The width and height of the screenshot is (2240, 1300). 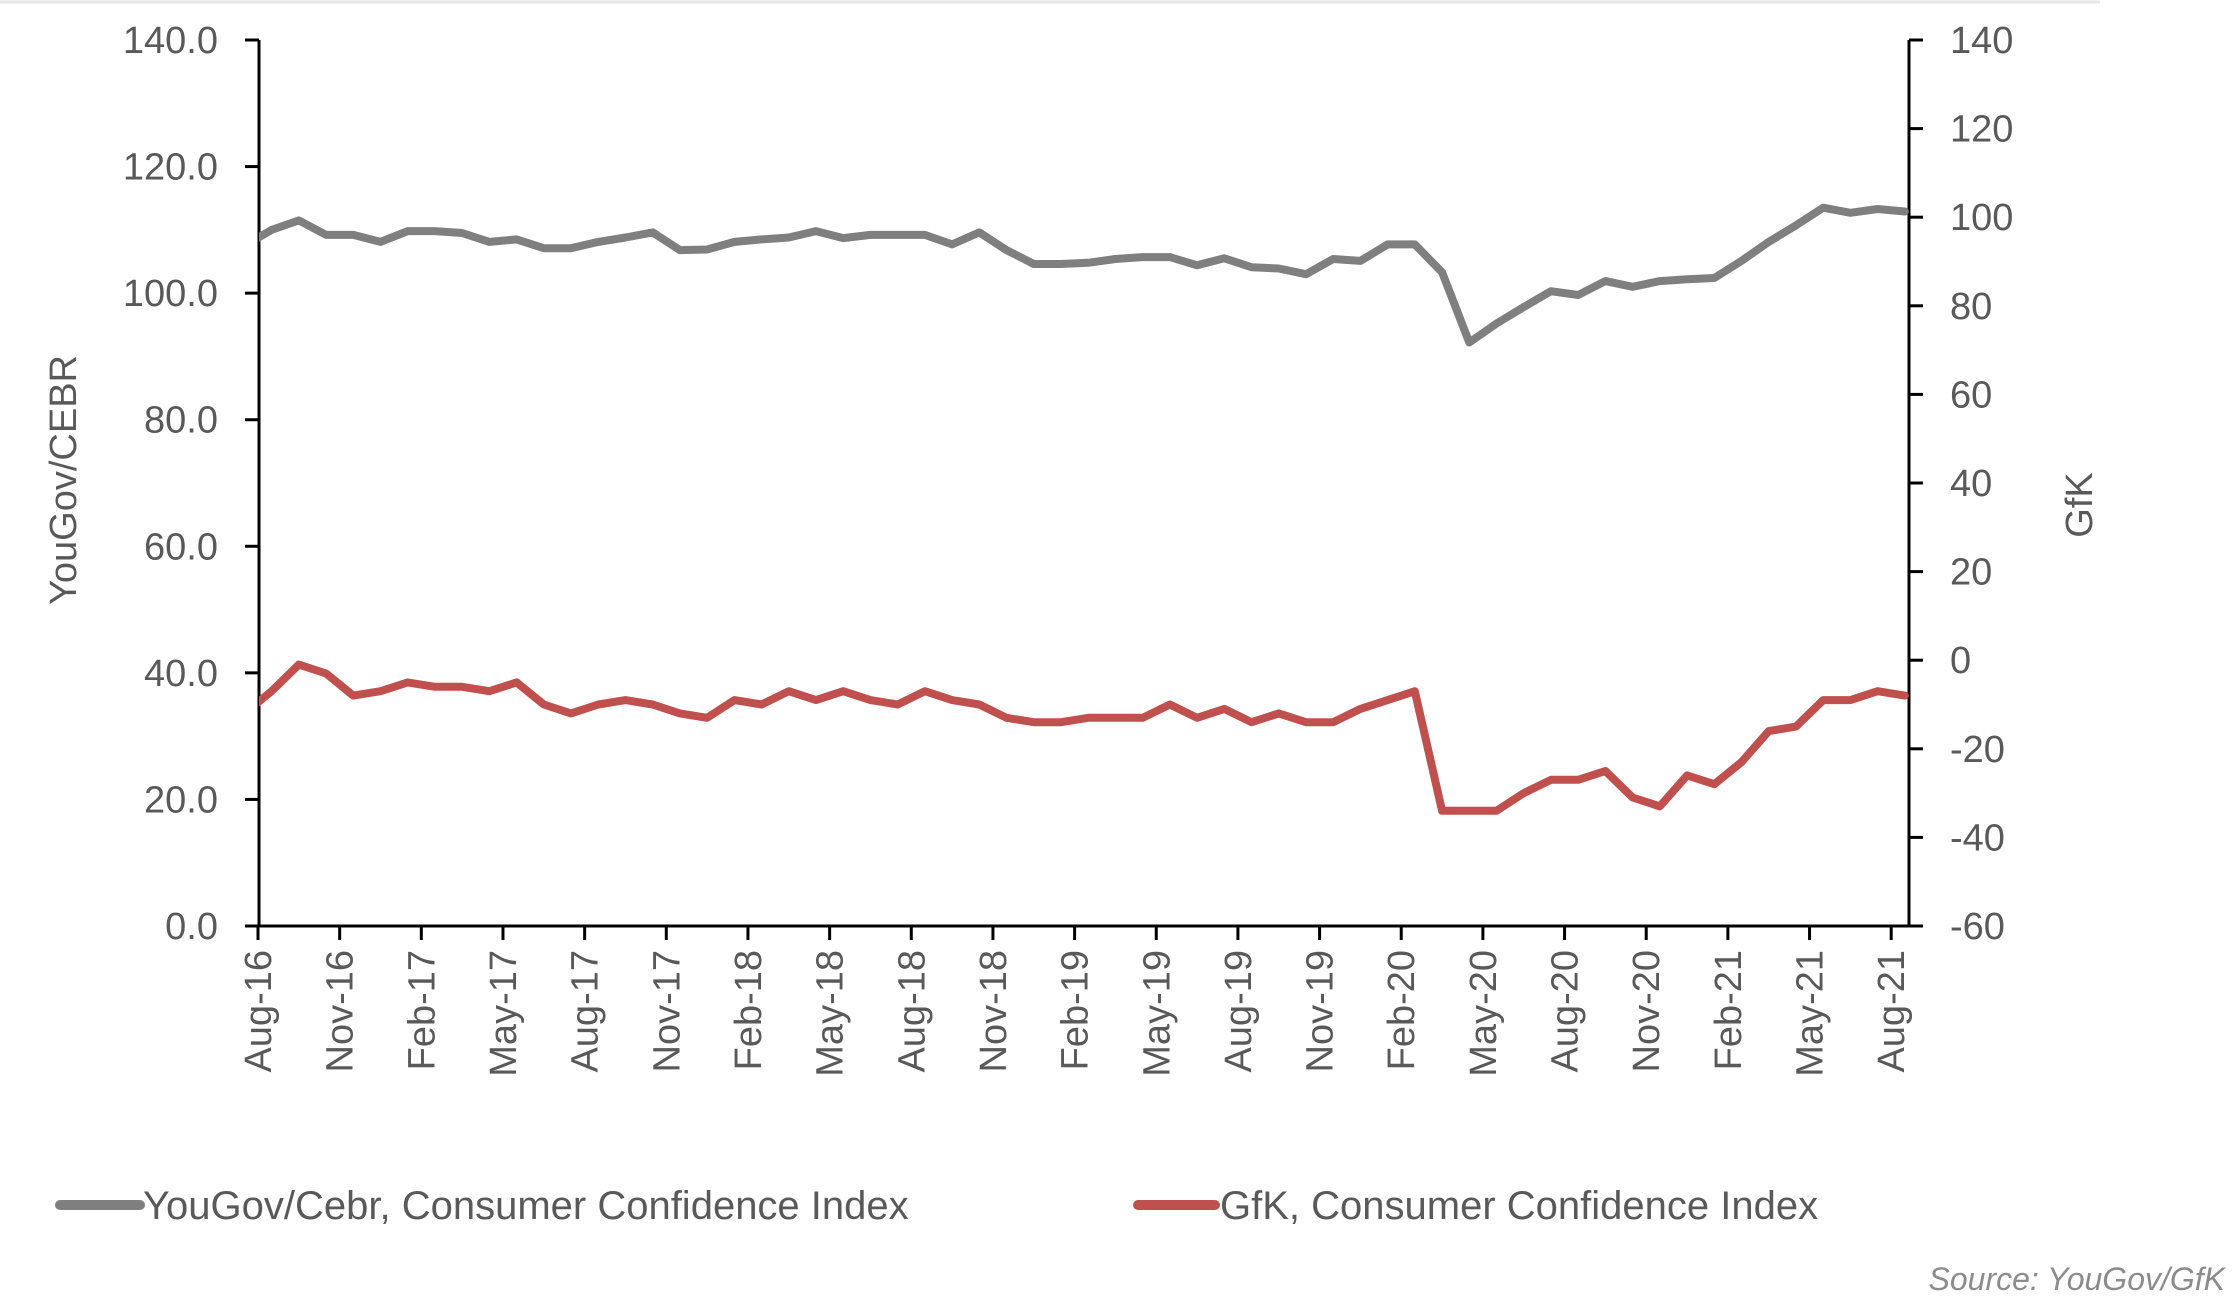 I want to click on right-axis-tick-label: 60, so click(x=1971, y=395).